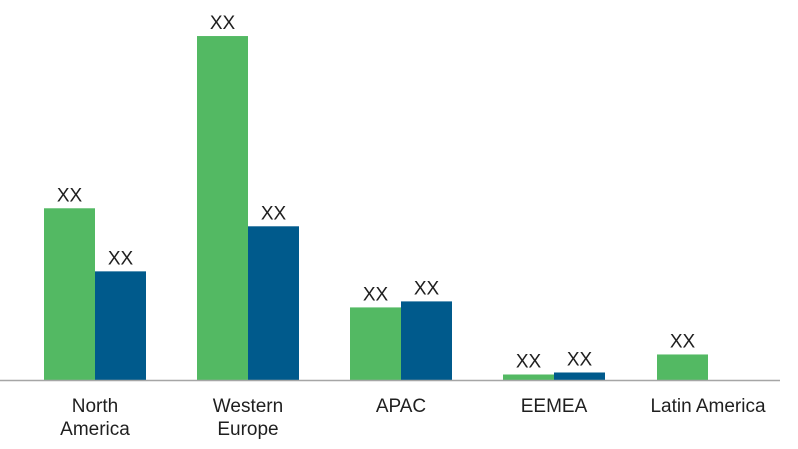 This screenshot has height=449, width=798. I want to click on x-tick-label-3-line-1: APAC, so click(401, 406).